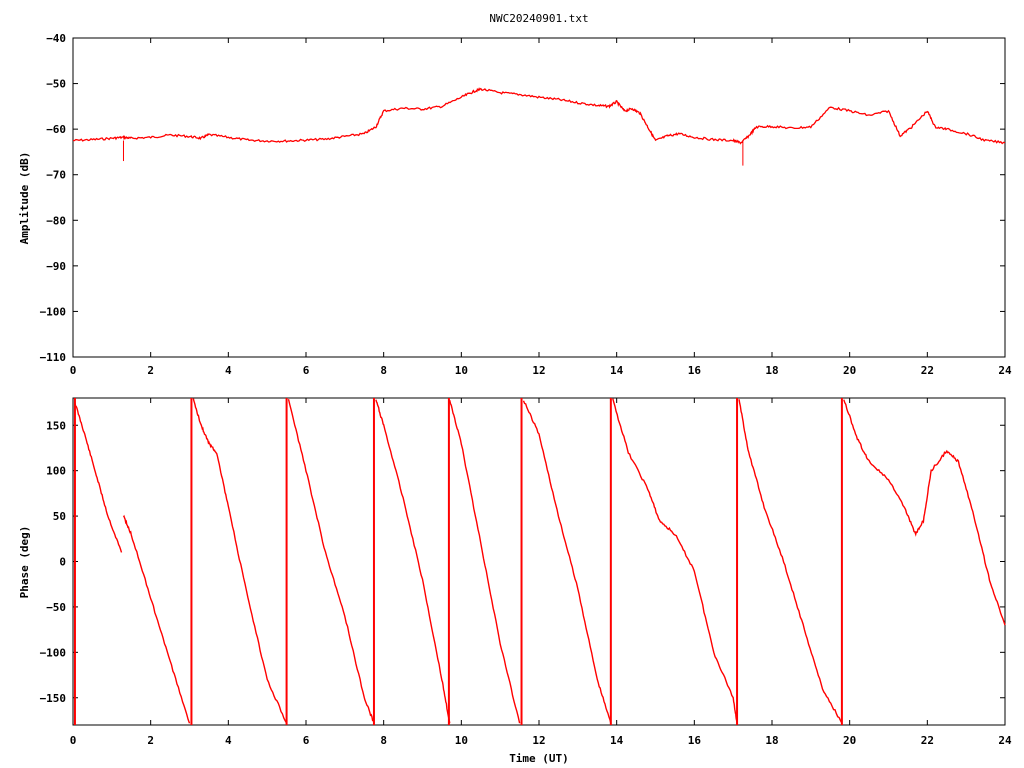 The width and height of the screenshot is (1024, 768). What do you see at coordinates (53, 652) in the screenshot?
I see `phase-y-tick-label: −100` at bounding box center [53, 652].